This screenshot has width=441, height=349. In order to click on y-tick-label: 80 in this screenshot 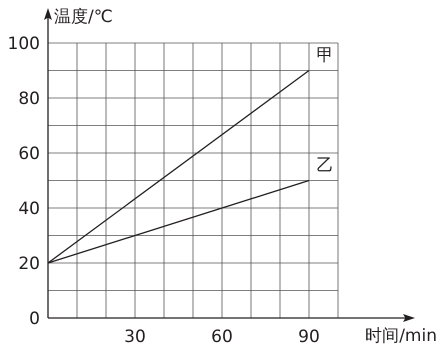, I will do `click(29, 99)`.